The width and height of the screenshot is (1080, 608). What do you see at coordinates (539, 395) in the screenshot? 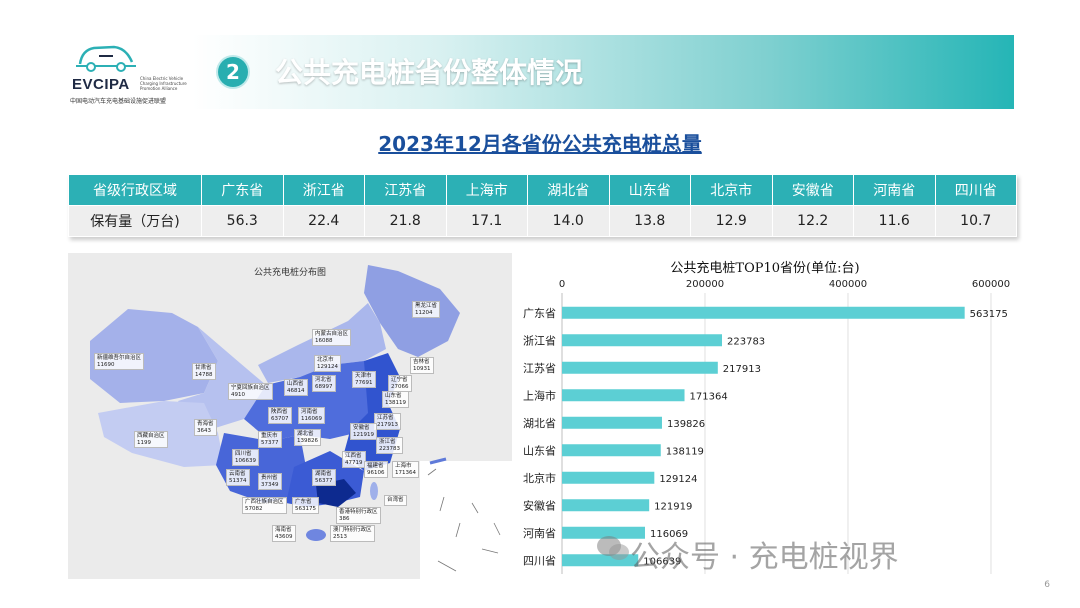
I see `category-label: 上海市` at bounding box center [539, 395].